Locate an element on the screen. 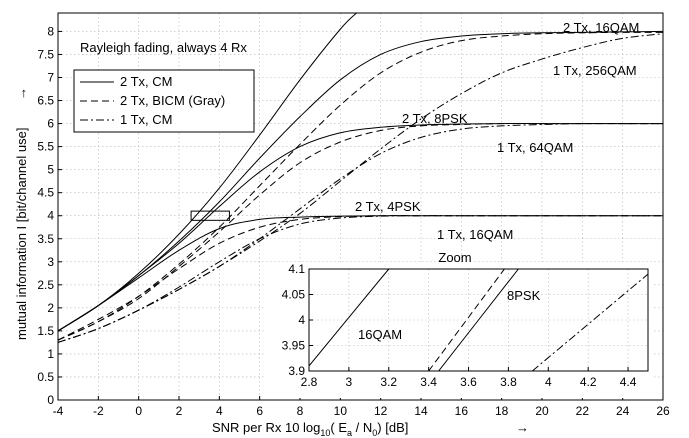  inset-ytick-label-3: 4.05 is located at coordinates (294, 295).